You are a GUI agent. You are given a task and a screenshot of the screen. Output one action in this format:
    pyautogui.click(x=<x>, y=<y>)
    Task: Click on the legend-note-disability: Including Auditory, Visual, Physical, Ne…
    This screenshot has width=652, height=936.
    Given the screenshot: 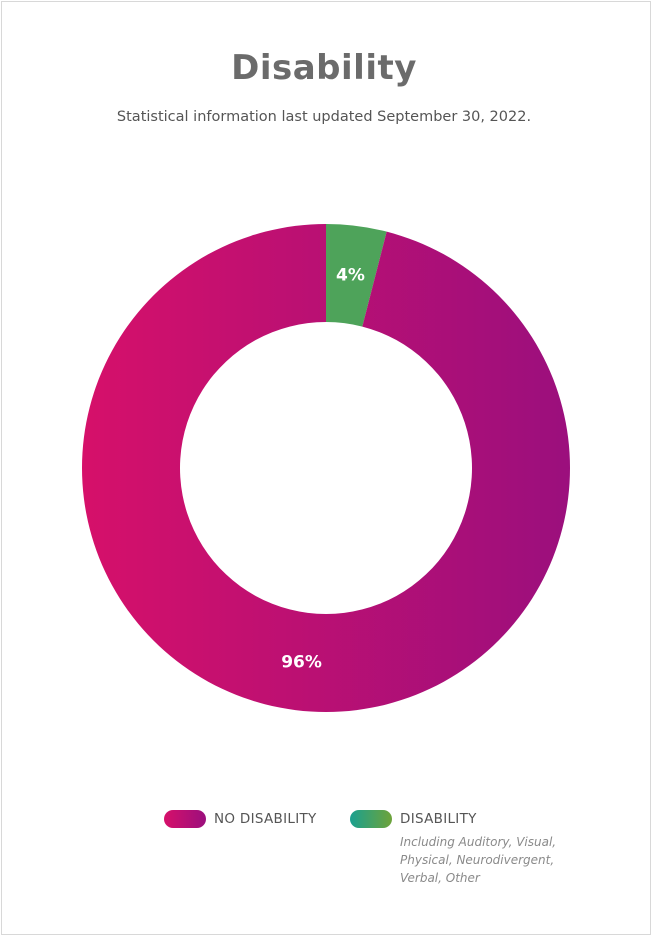 What is the action you would take?
    pyautogui.click(x=478, y=860)
    